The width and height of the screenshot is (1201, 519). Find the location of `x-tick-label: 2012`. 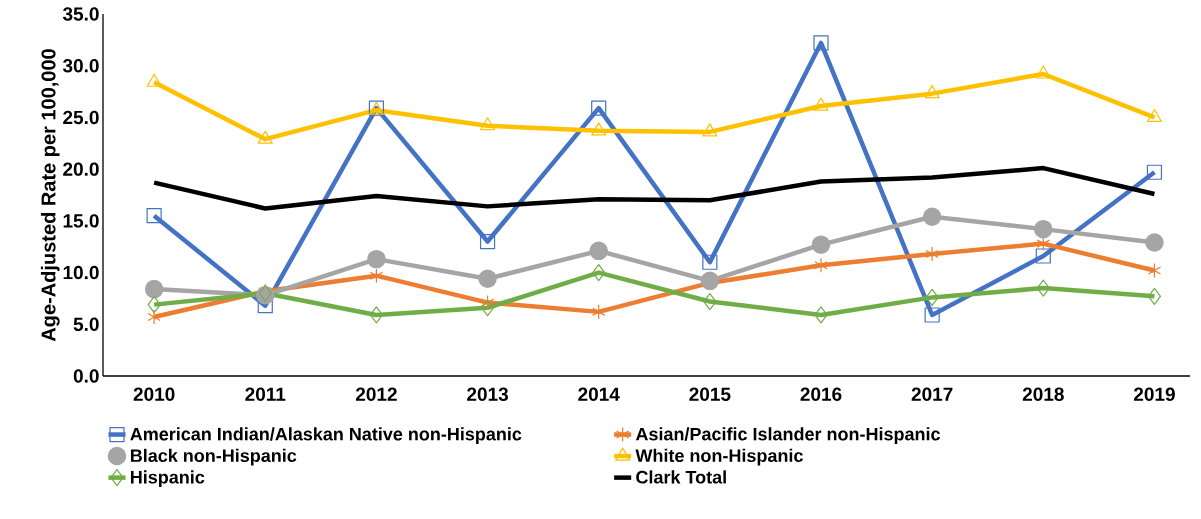

x-tick-label: 2012 is located at coordinates (376, 394).